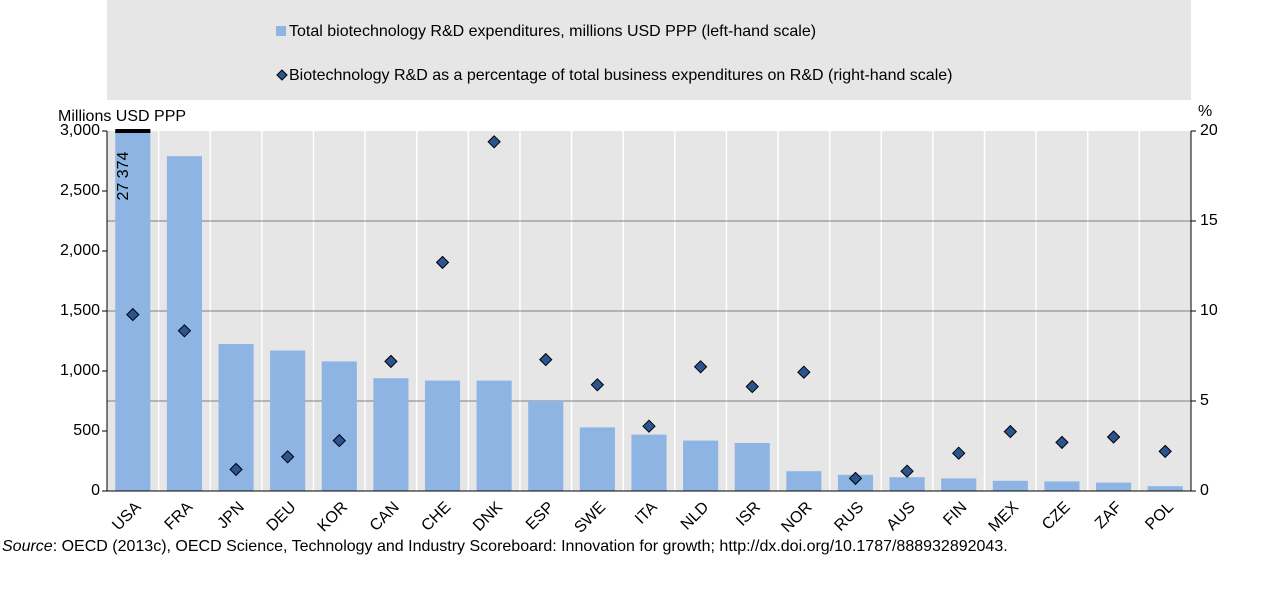 This screenshot has width=1271, height=606. Describe the element at coordinates (1109, 516) in the screenshot. I see `x-tick-label: ZAF` at that location.